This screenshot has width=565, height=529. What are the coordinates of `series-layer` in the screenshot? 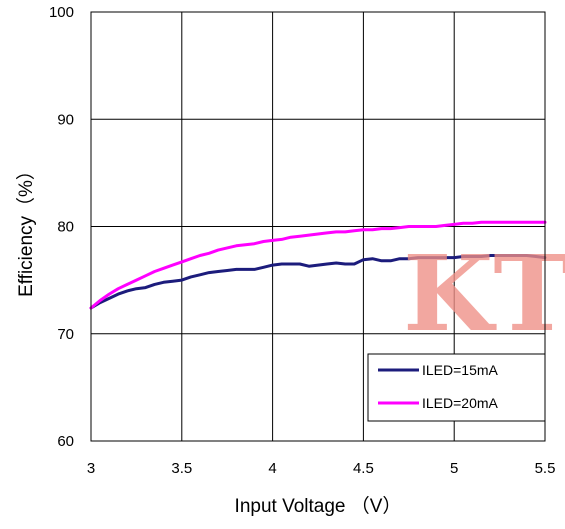 It's located at (318, 265).